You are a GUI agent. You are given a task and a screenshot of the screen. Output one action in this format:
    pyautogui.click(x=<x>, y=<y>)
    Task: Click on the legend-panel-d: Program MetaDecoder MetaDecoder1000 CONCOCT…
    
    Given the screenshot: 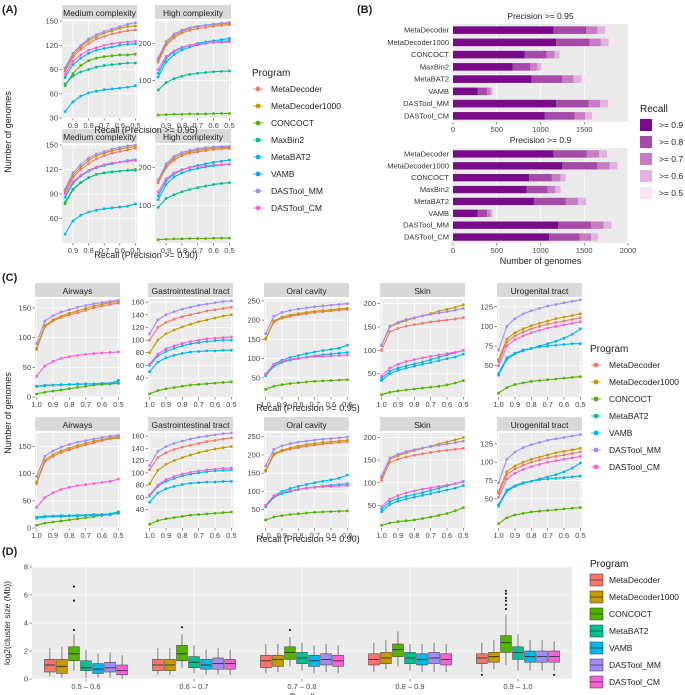 What is the action you would take?
    pyautogui.click(x=634, y=624)
    